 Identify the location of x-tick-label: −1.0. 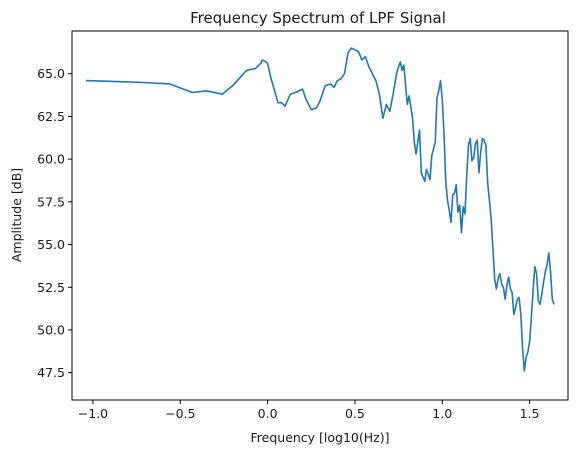
(93, 413).